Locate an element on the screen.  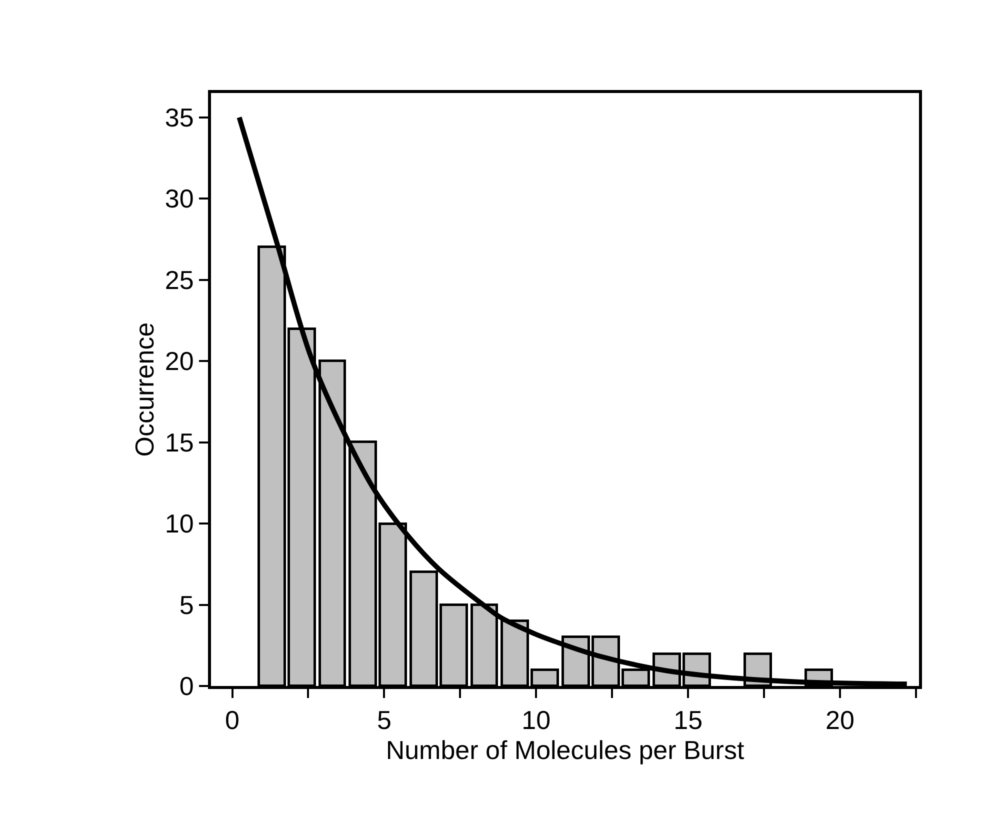
y-tick-label: 35 is located at coordinates (179, 117).